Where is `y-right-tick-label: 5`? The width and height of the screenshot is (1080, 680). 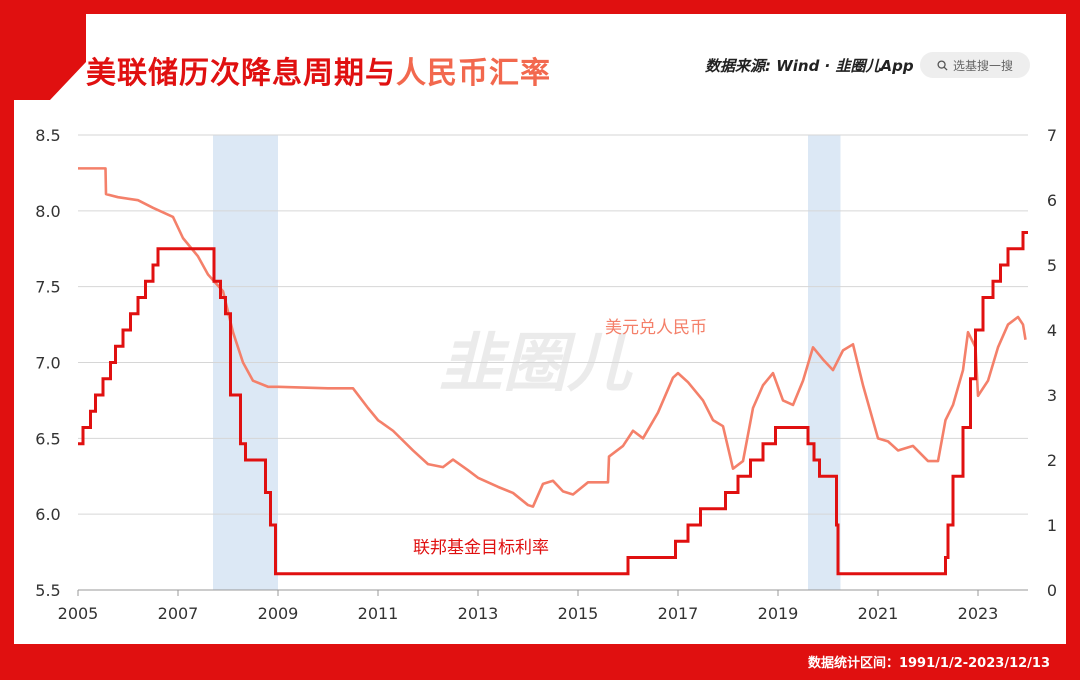
y-right-tick-label: 5 is located at coordinates (1052, 265).